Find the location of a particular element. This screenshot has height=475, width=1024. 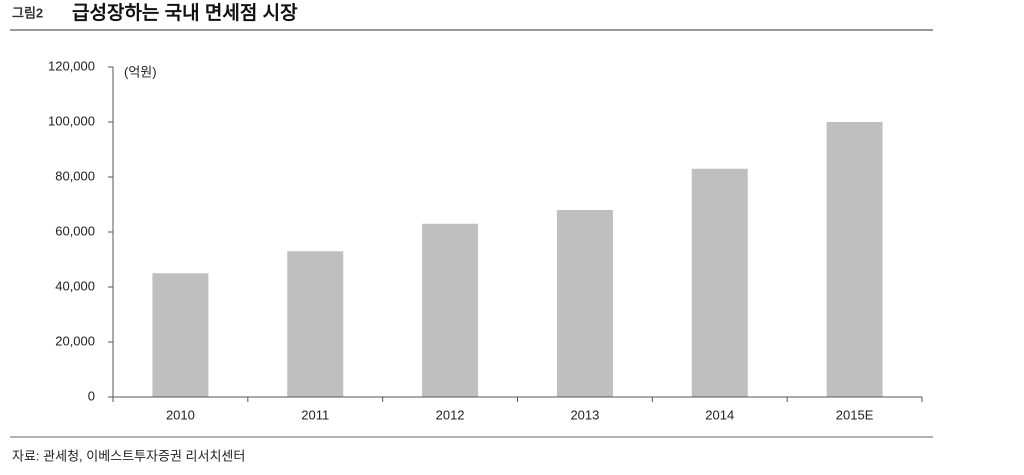

y-tick-label: 120,000 is located at coordinates (71, 65).